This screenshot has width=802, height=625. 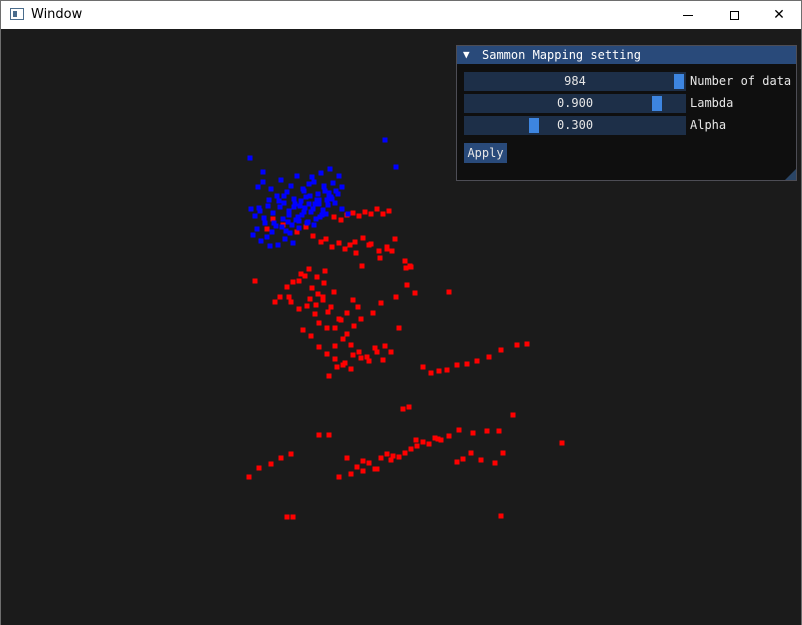 I want to click on close-button: ✕, so click(x=779, y=15).